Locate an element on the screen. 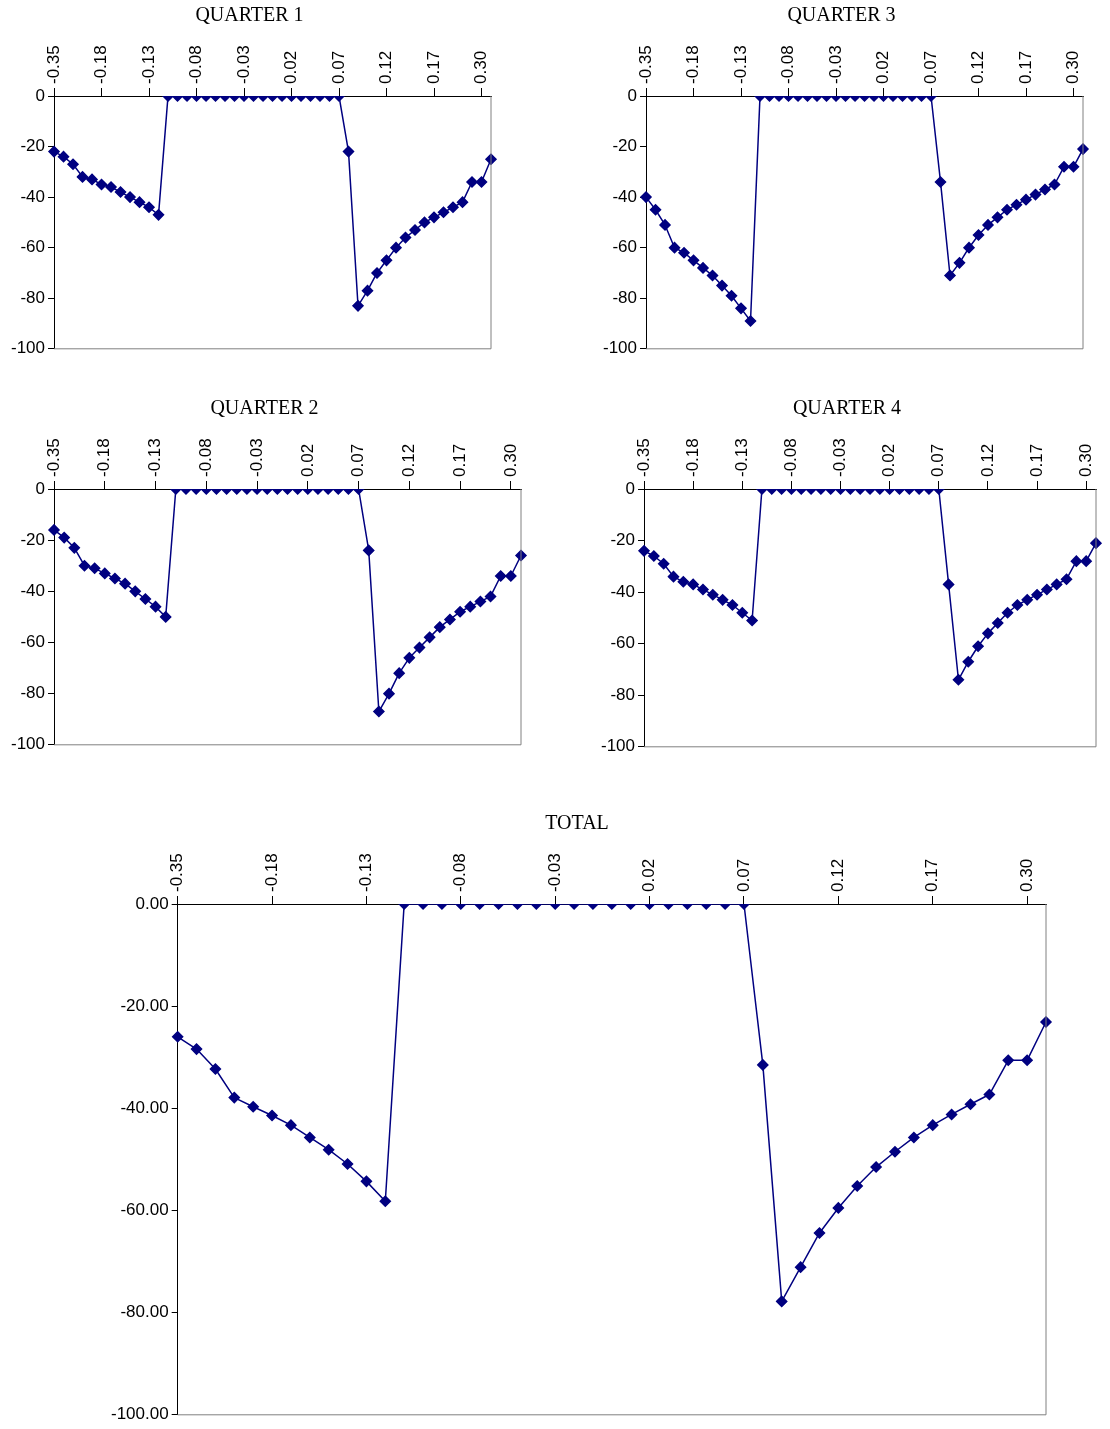  y-tick-label: -40.00 is located at coordinates (144, 1108).